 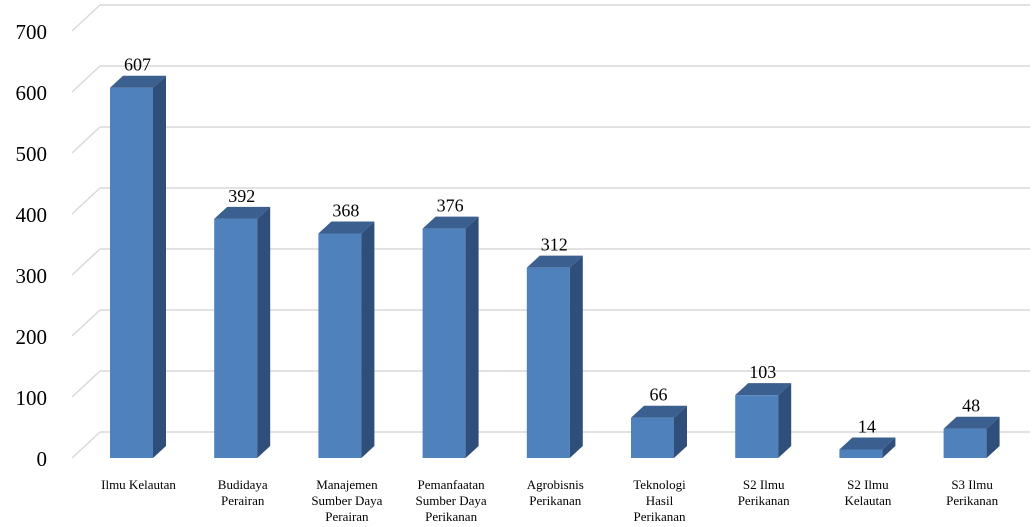 What do you see at coordinates (32, 276) in the screenshot?
I see `y-tick-label: 300` at bounding box center [32, 276].